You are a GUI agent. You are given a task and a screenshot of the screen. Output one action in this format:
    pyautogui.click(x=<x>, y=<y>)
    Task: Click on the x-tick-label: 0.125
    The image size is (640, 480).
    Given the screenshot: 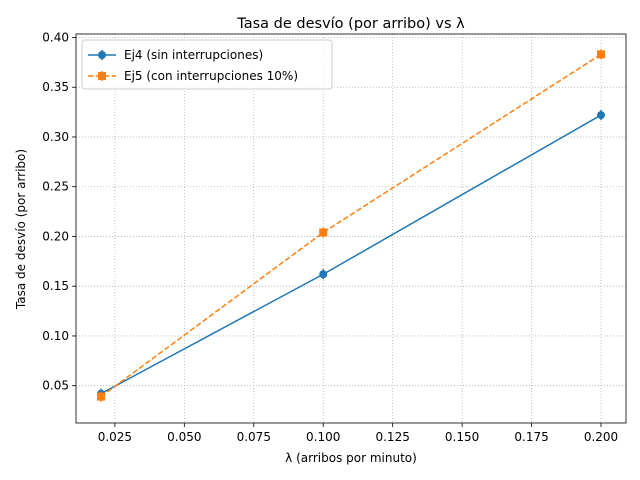 What is the action you would take?
    pyautogui.click(x=392, y=437)
    